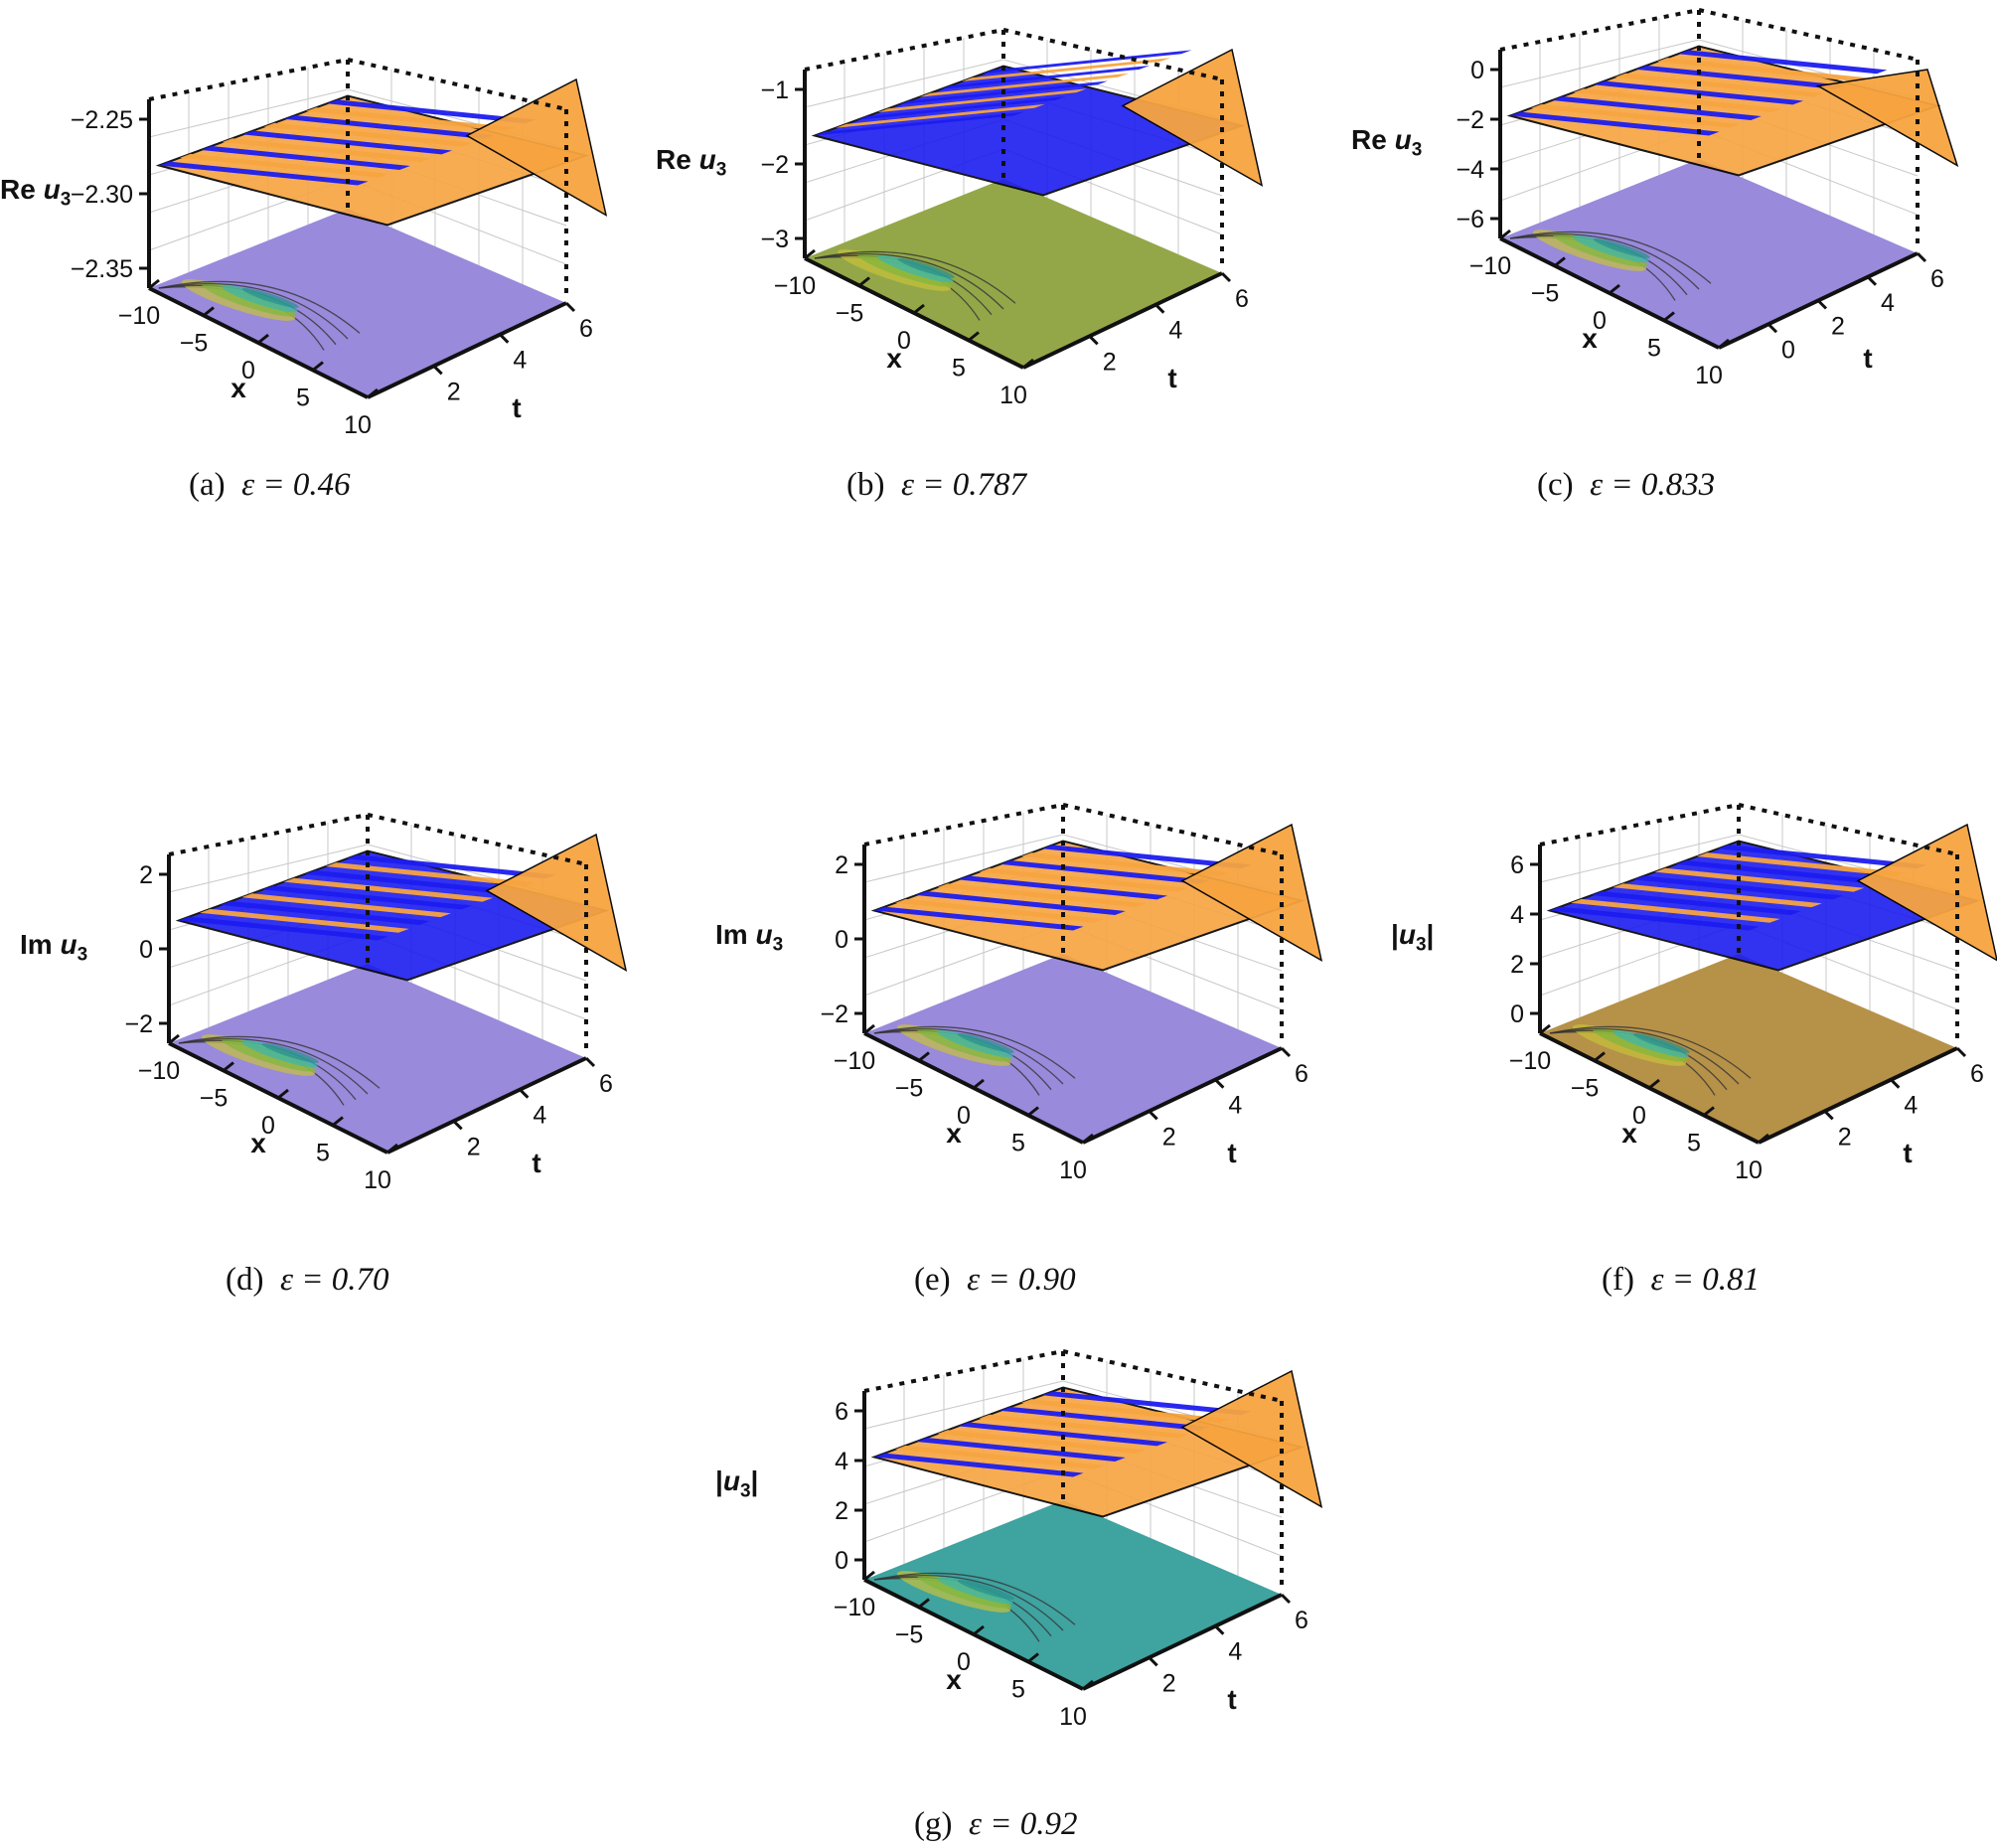 The image size is (1997, 1848). Describe the element at coordinates (963, 485) in the screenshot. I see `caption-b-epsilon: ε = 0.787` at that location.